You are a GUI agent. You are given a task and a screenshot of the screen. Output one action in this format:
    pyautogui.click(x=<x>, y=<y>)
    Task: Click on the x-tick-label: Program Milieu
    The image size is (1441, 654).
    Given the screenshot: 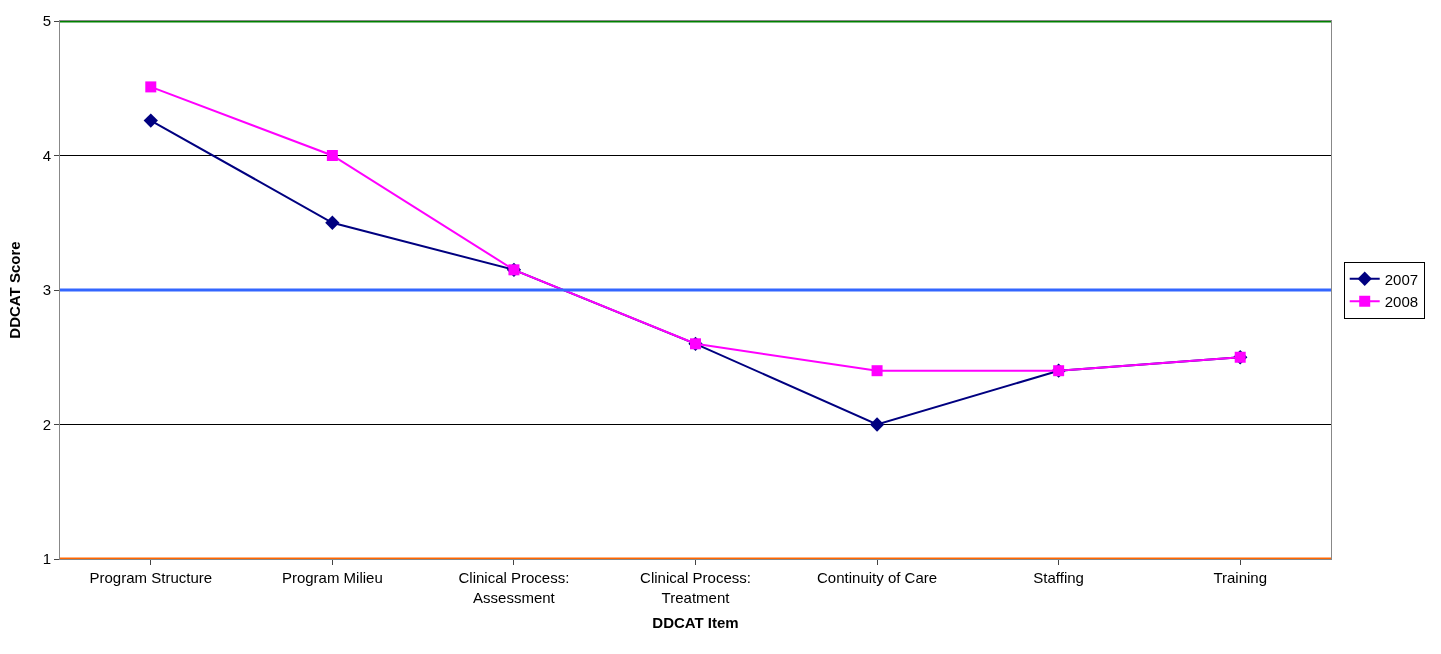 What is the action you would take?
    pyautogui.click(x=332, y=577)
    